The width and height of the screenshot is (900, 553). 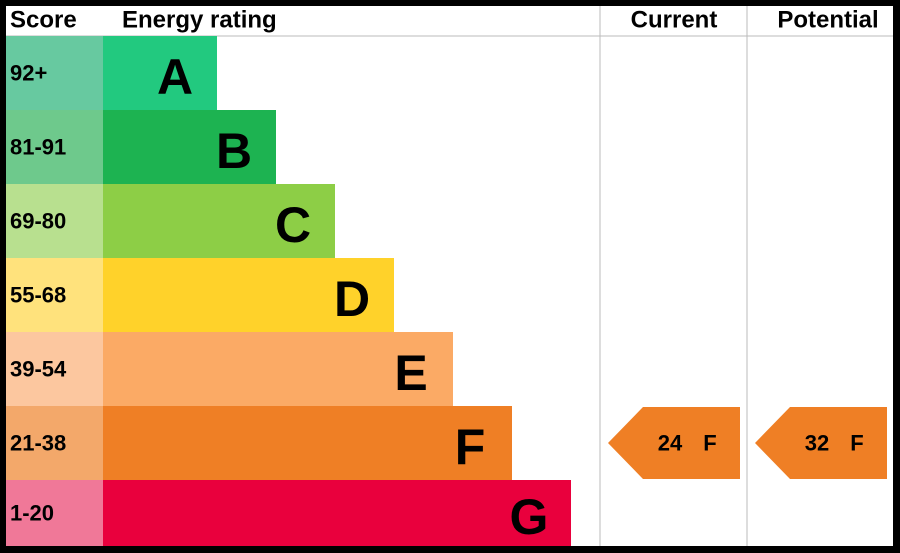 I want to click on header-current: Current, so click(x=674, y=20).